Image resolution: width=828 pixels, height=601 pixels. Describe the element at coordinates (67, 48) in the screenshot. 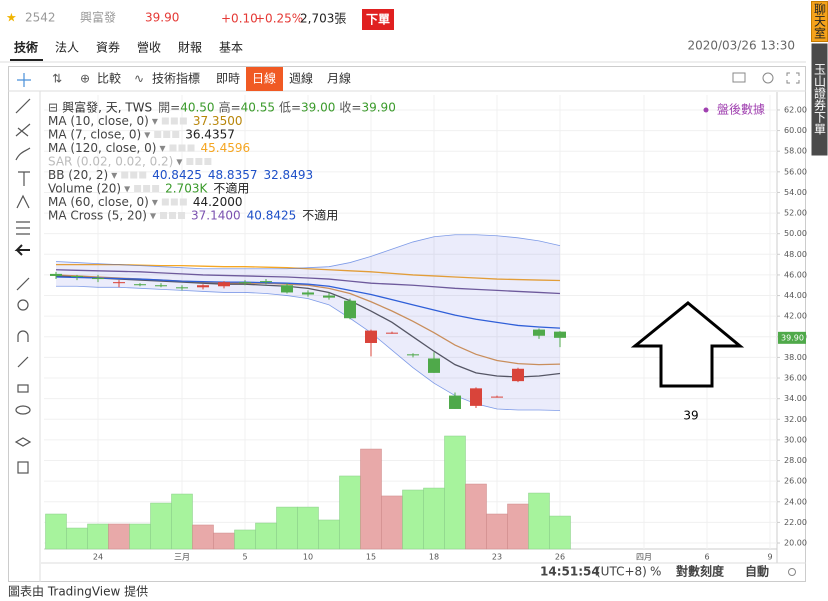

I see `tab: 法人` at that location.